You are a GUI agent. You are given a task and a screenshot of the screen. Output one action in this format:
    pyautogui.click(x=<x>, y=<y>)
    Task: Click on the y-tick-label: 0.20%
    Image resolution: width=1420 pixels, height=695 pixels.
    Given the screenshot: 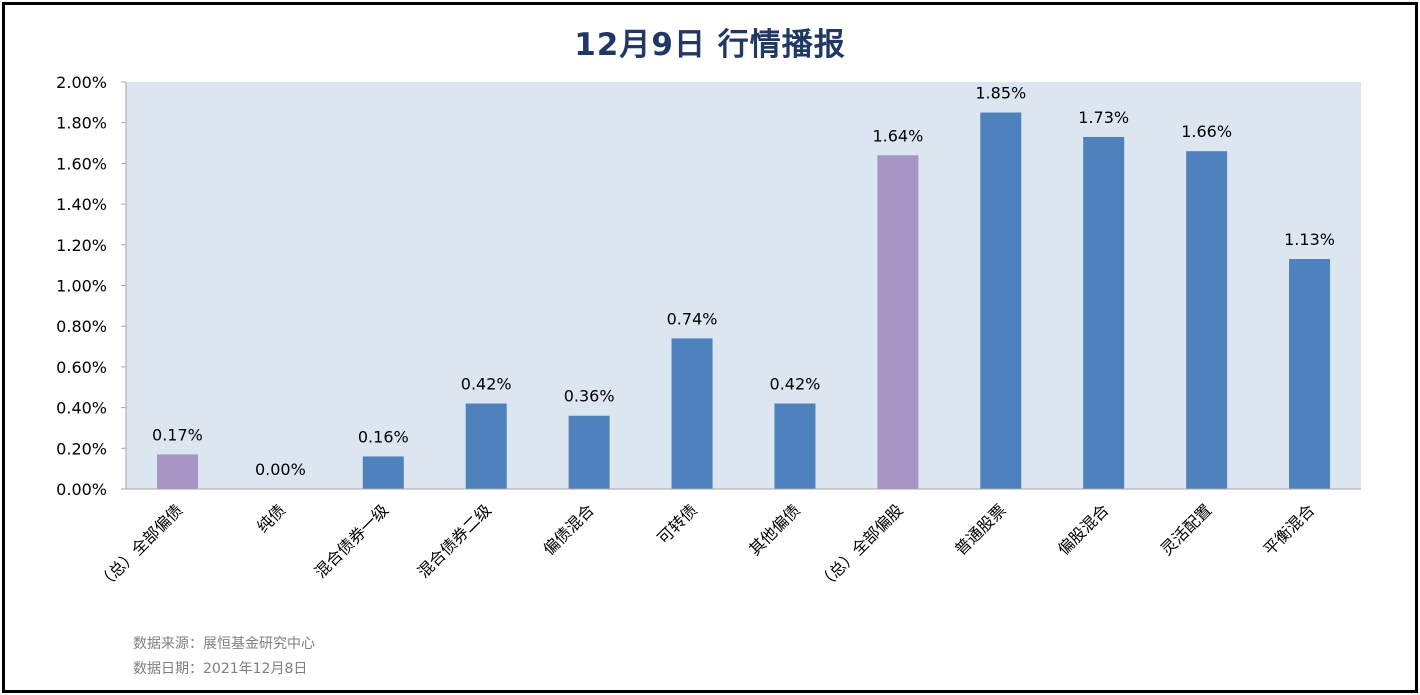 What is the action you would take?
    pyautogui.click(x=81, y=448)
    